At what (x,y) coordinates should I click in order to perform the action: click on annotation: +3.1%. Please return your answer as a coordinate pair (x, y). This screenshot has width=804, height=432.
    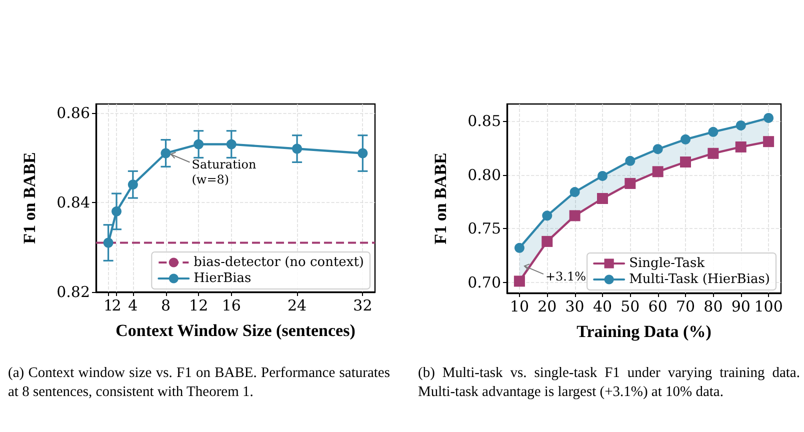
    Looking at the image, I should click on (565, 277).